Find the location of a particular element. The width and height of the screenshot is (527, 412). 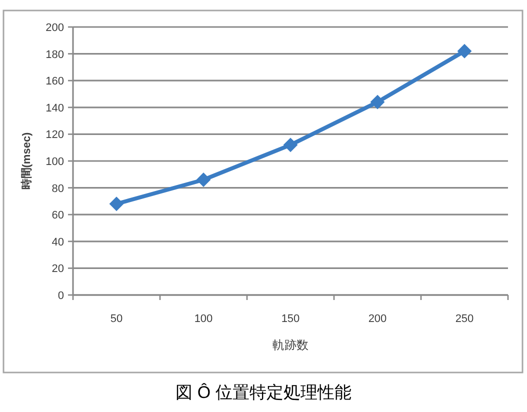

y-tick-label: 120 is located at coordinates (55, 135).